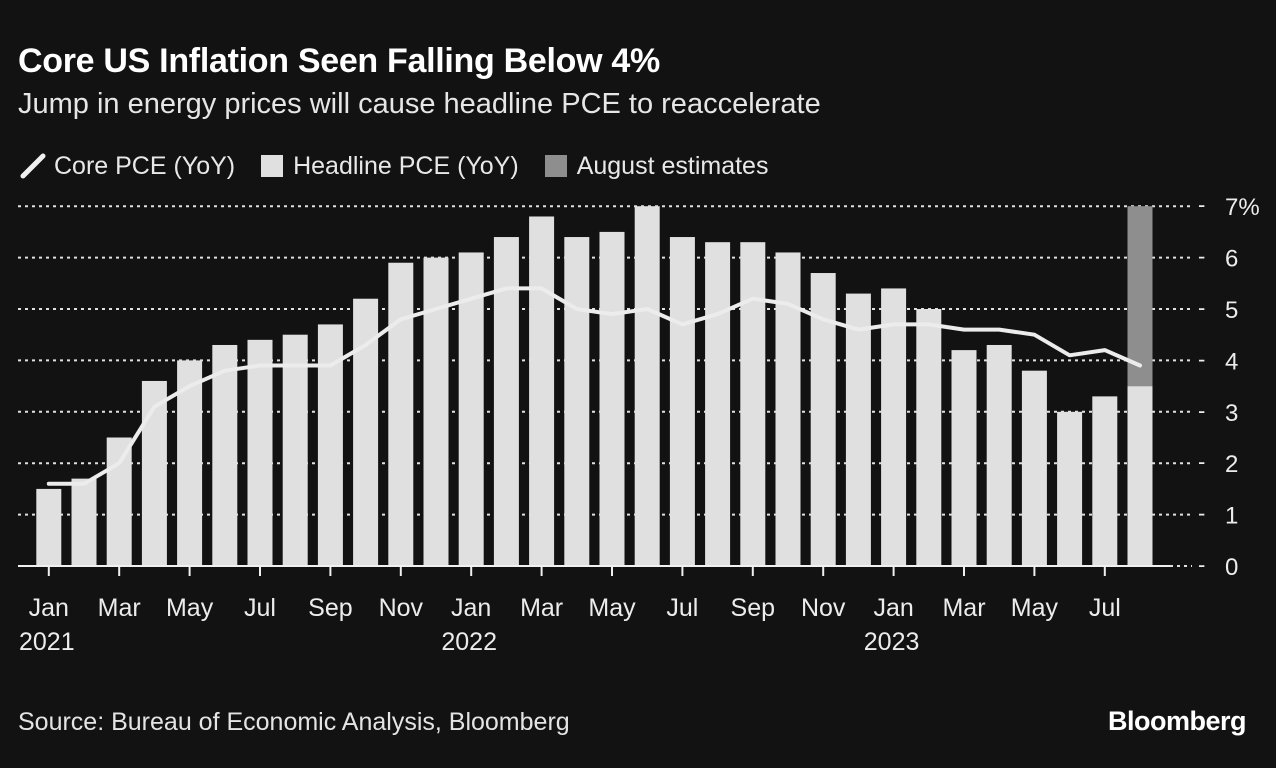  I want to click on legend-item-core: Core PCE (YoY), so click(127, 166).